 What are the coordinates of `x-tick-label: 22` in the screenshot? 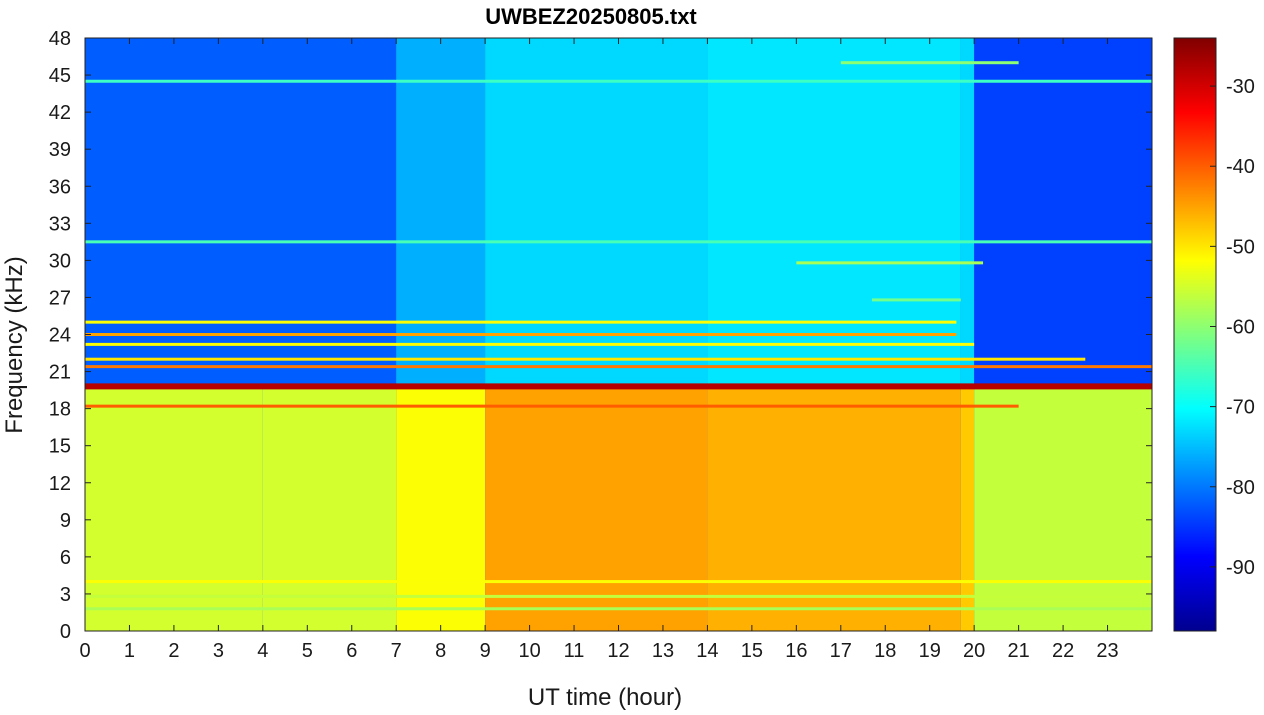 It's located at (1063, 651).